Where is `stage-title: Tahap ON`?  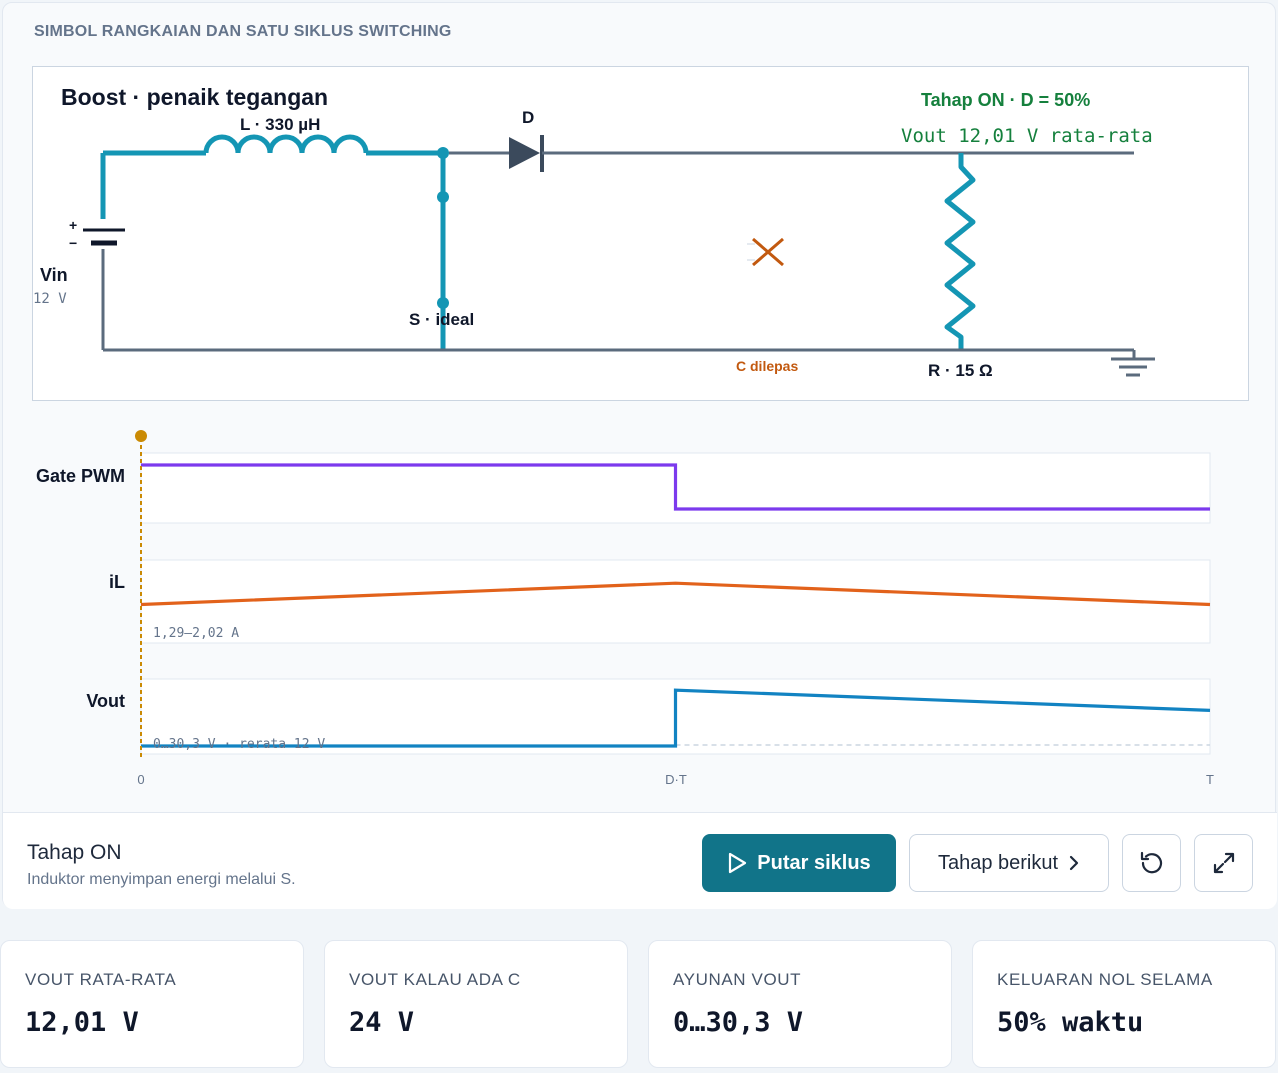 stage-title: Tahap ON is located at coordinates (74, 852).